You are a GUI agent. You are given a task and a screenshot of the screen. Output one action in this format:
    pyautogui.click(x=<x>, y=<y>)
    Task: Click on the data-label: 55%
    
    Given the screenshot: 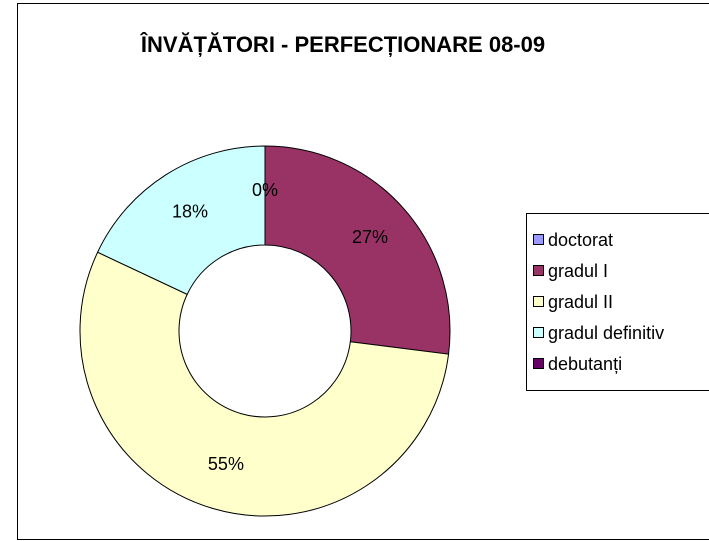 What is the action you would take?
    pyautogui.click(x=226, y=464)
    